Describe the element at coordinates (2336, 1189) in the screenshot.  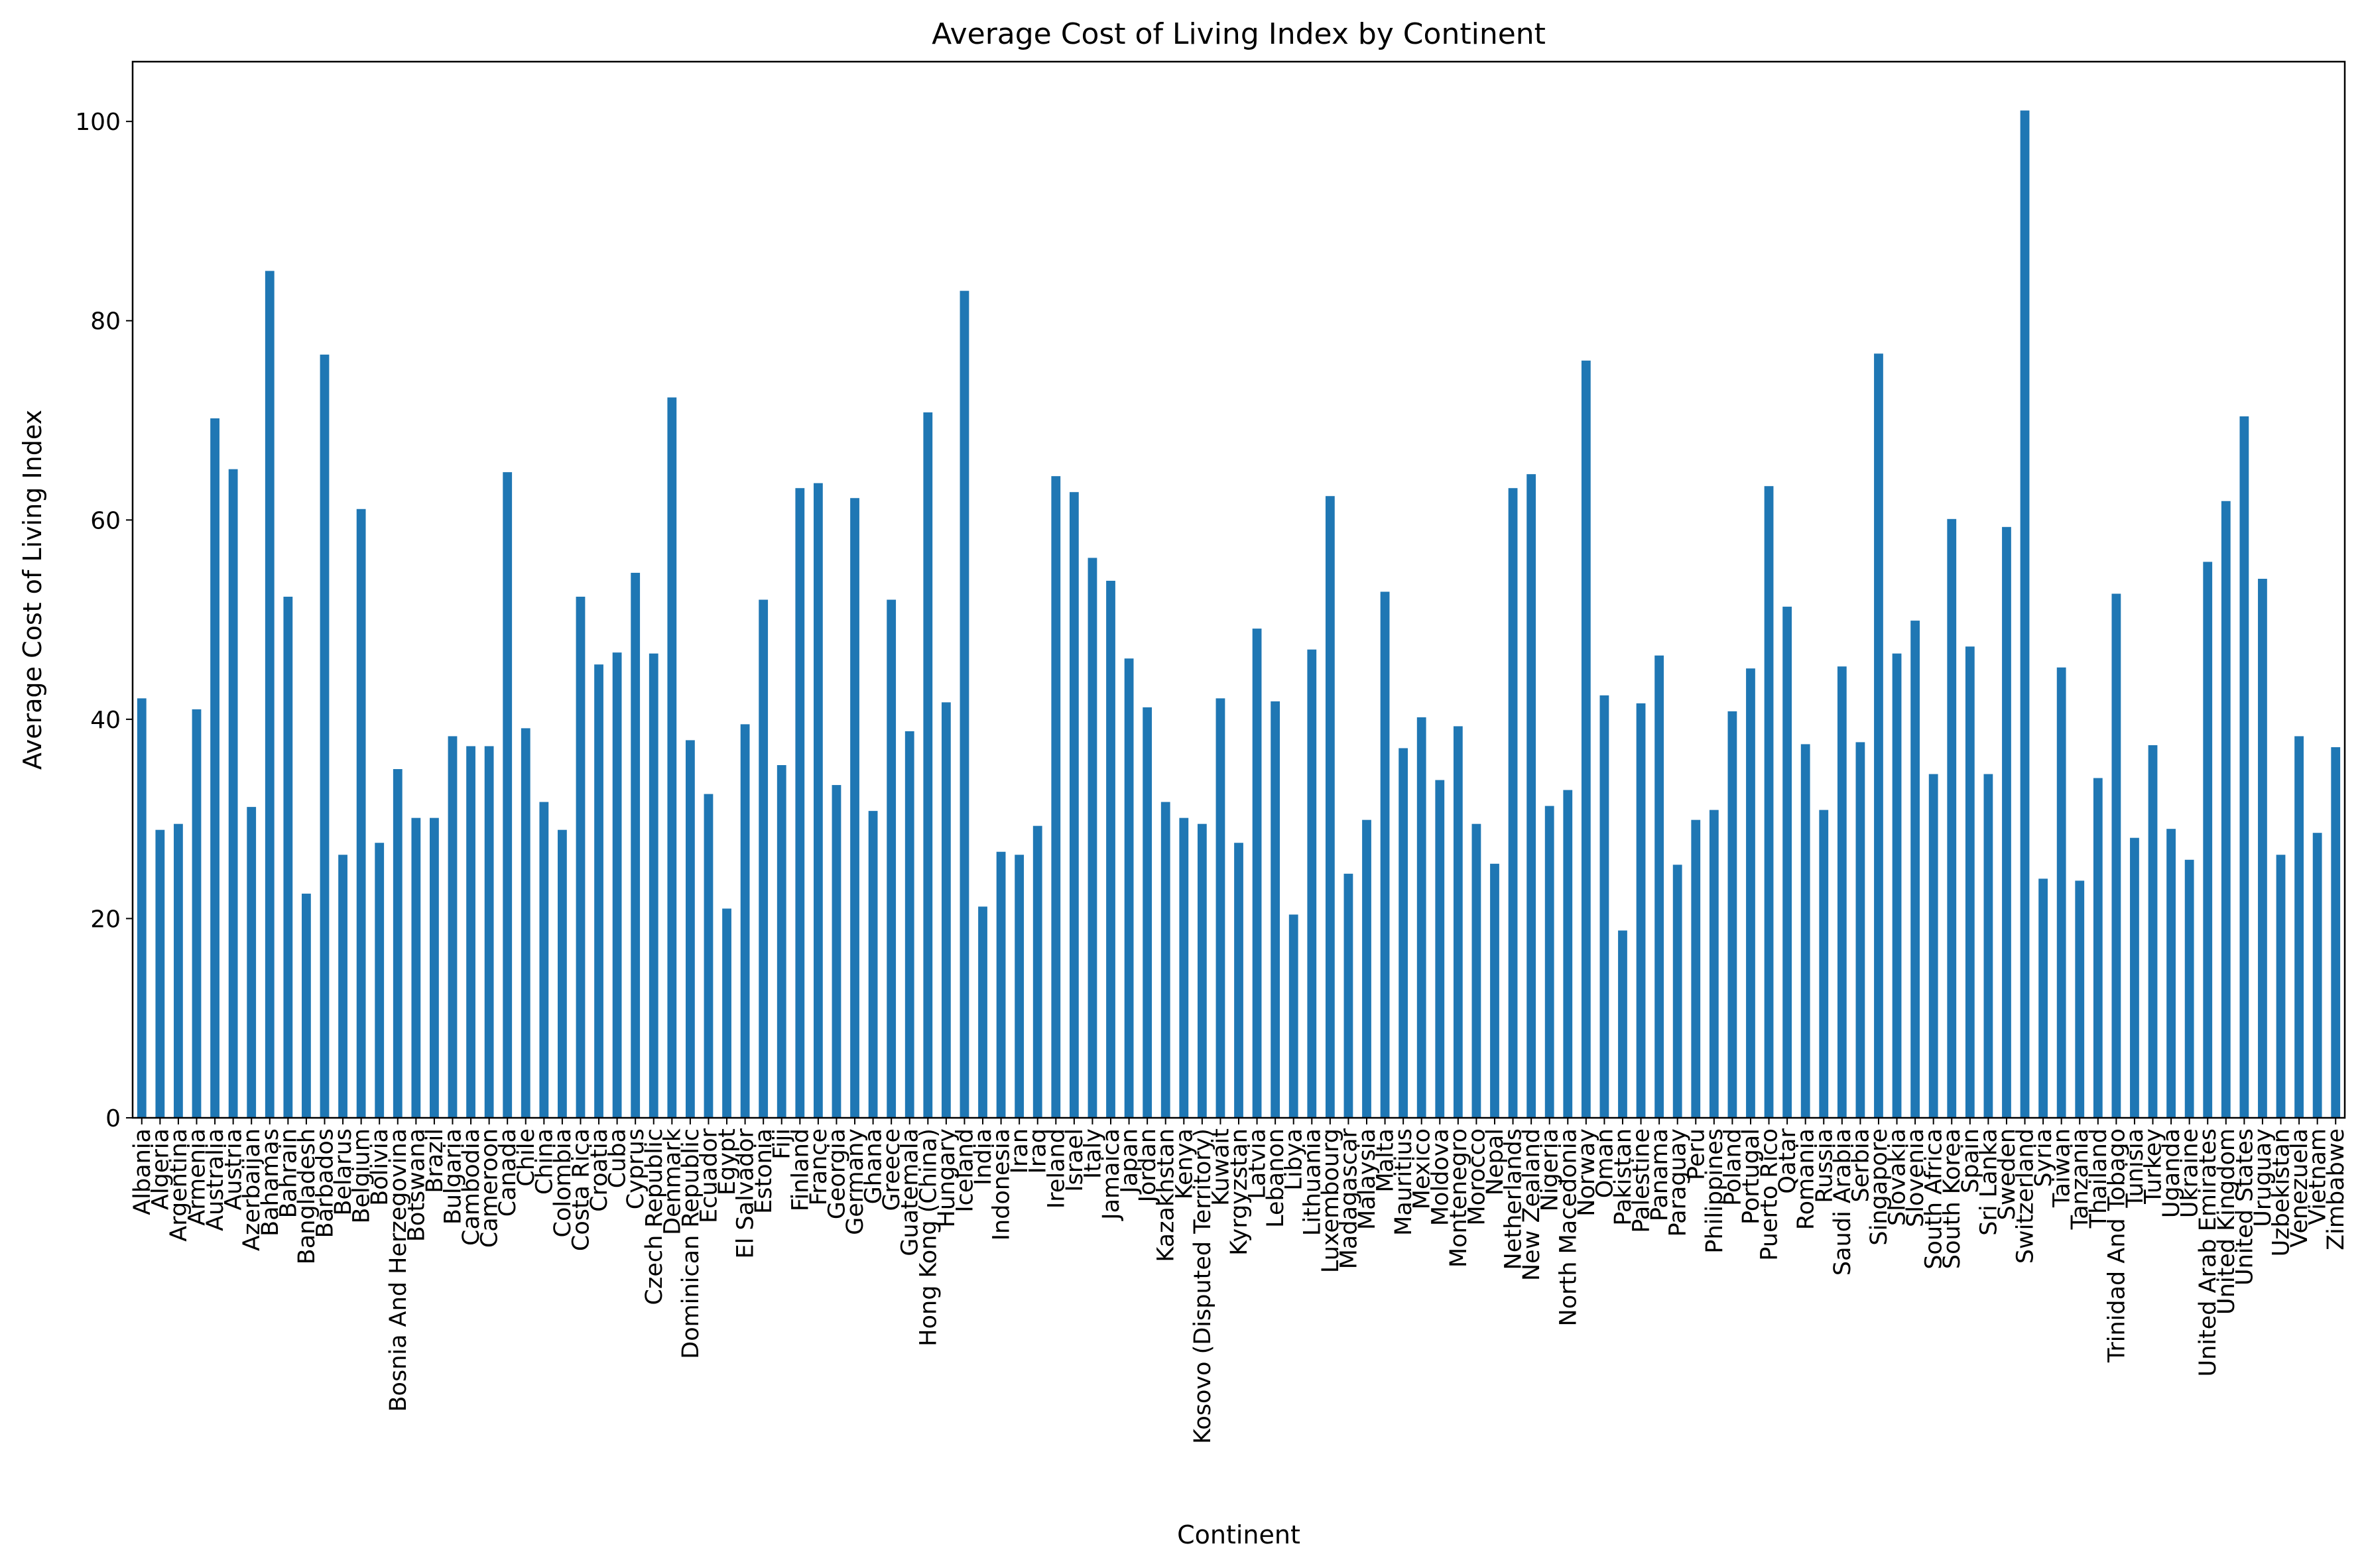
I see `x-tick-label: Zimbabwe` at that location.